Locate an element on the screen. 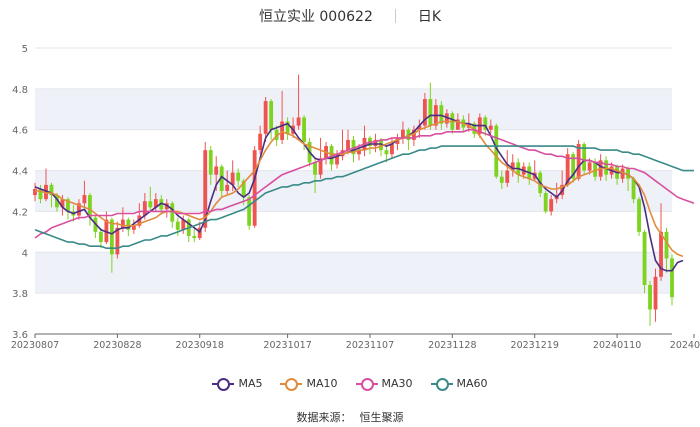 Image resolution: width=700 pixels, height=427 pixels. y-tick-label: 4.4 is located at coordinates (20, 172).